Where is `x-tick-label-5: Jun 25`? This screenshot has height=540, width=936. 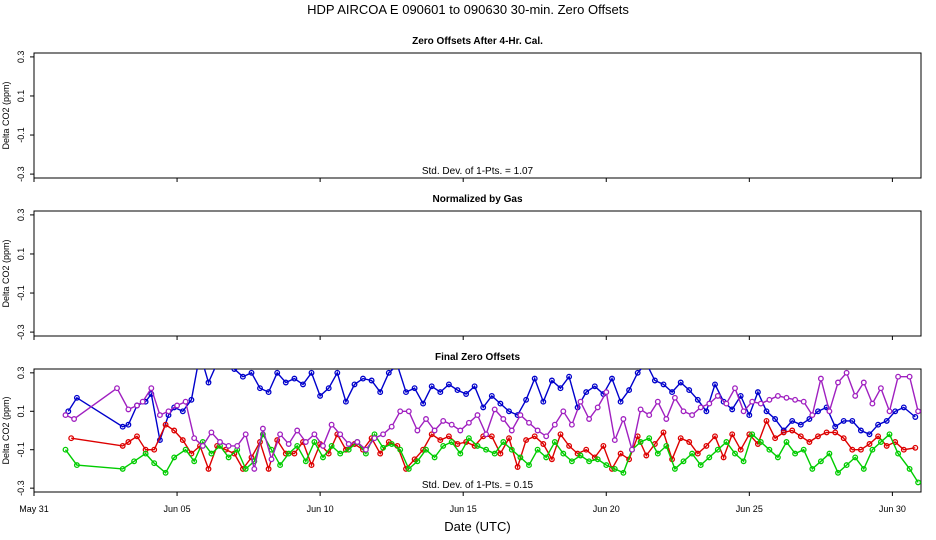 x-tick-label-5: Jun 25 is located at coordinates (749, 509).